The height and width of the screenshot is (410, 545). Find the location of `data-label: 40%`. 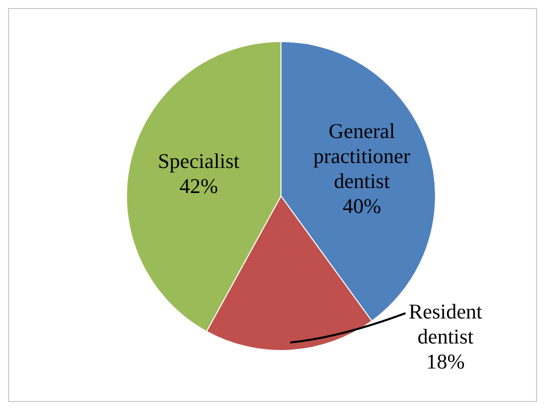

data-label: 40% is located at coordinates (362, 206).